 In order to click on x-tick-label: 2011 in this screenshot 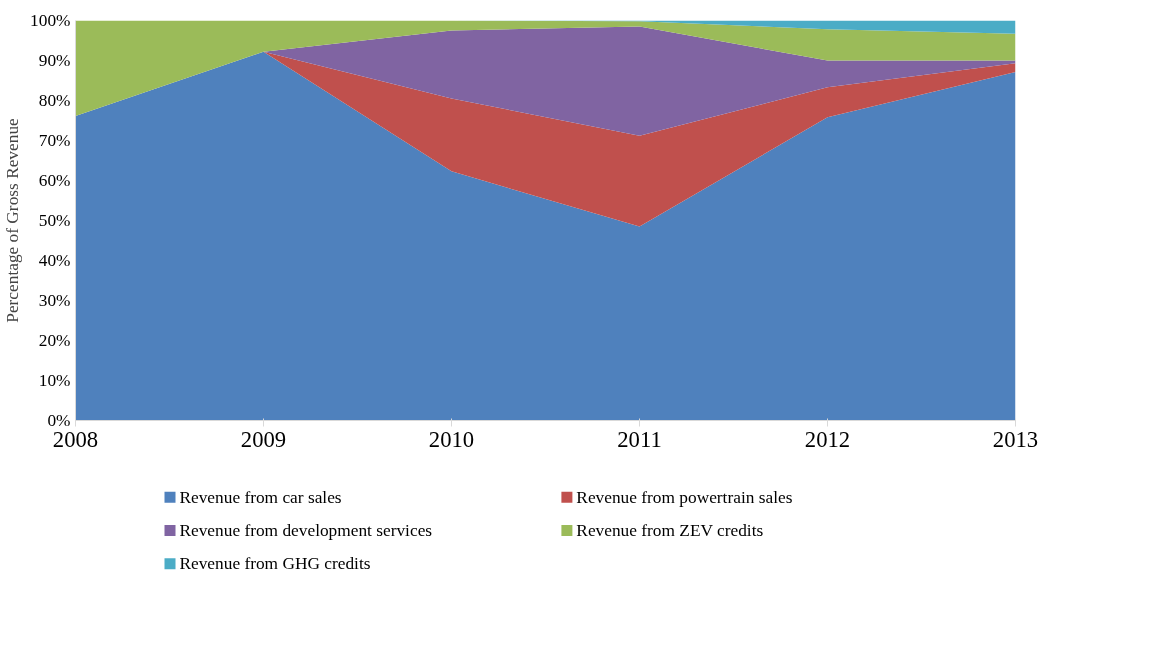, I will do `click(639, 439)`.